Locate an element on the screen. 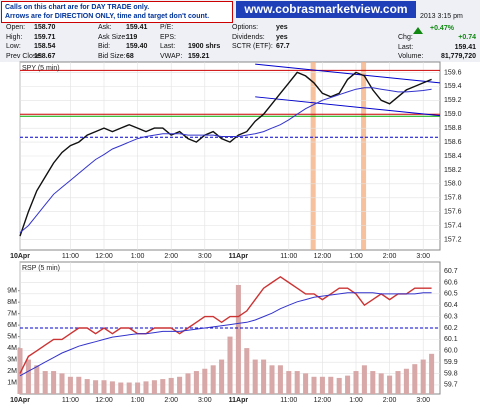  trend-line is located at coordinates (348, 106).